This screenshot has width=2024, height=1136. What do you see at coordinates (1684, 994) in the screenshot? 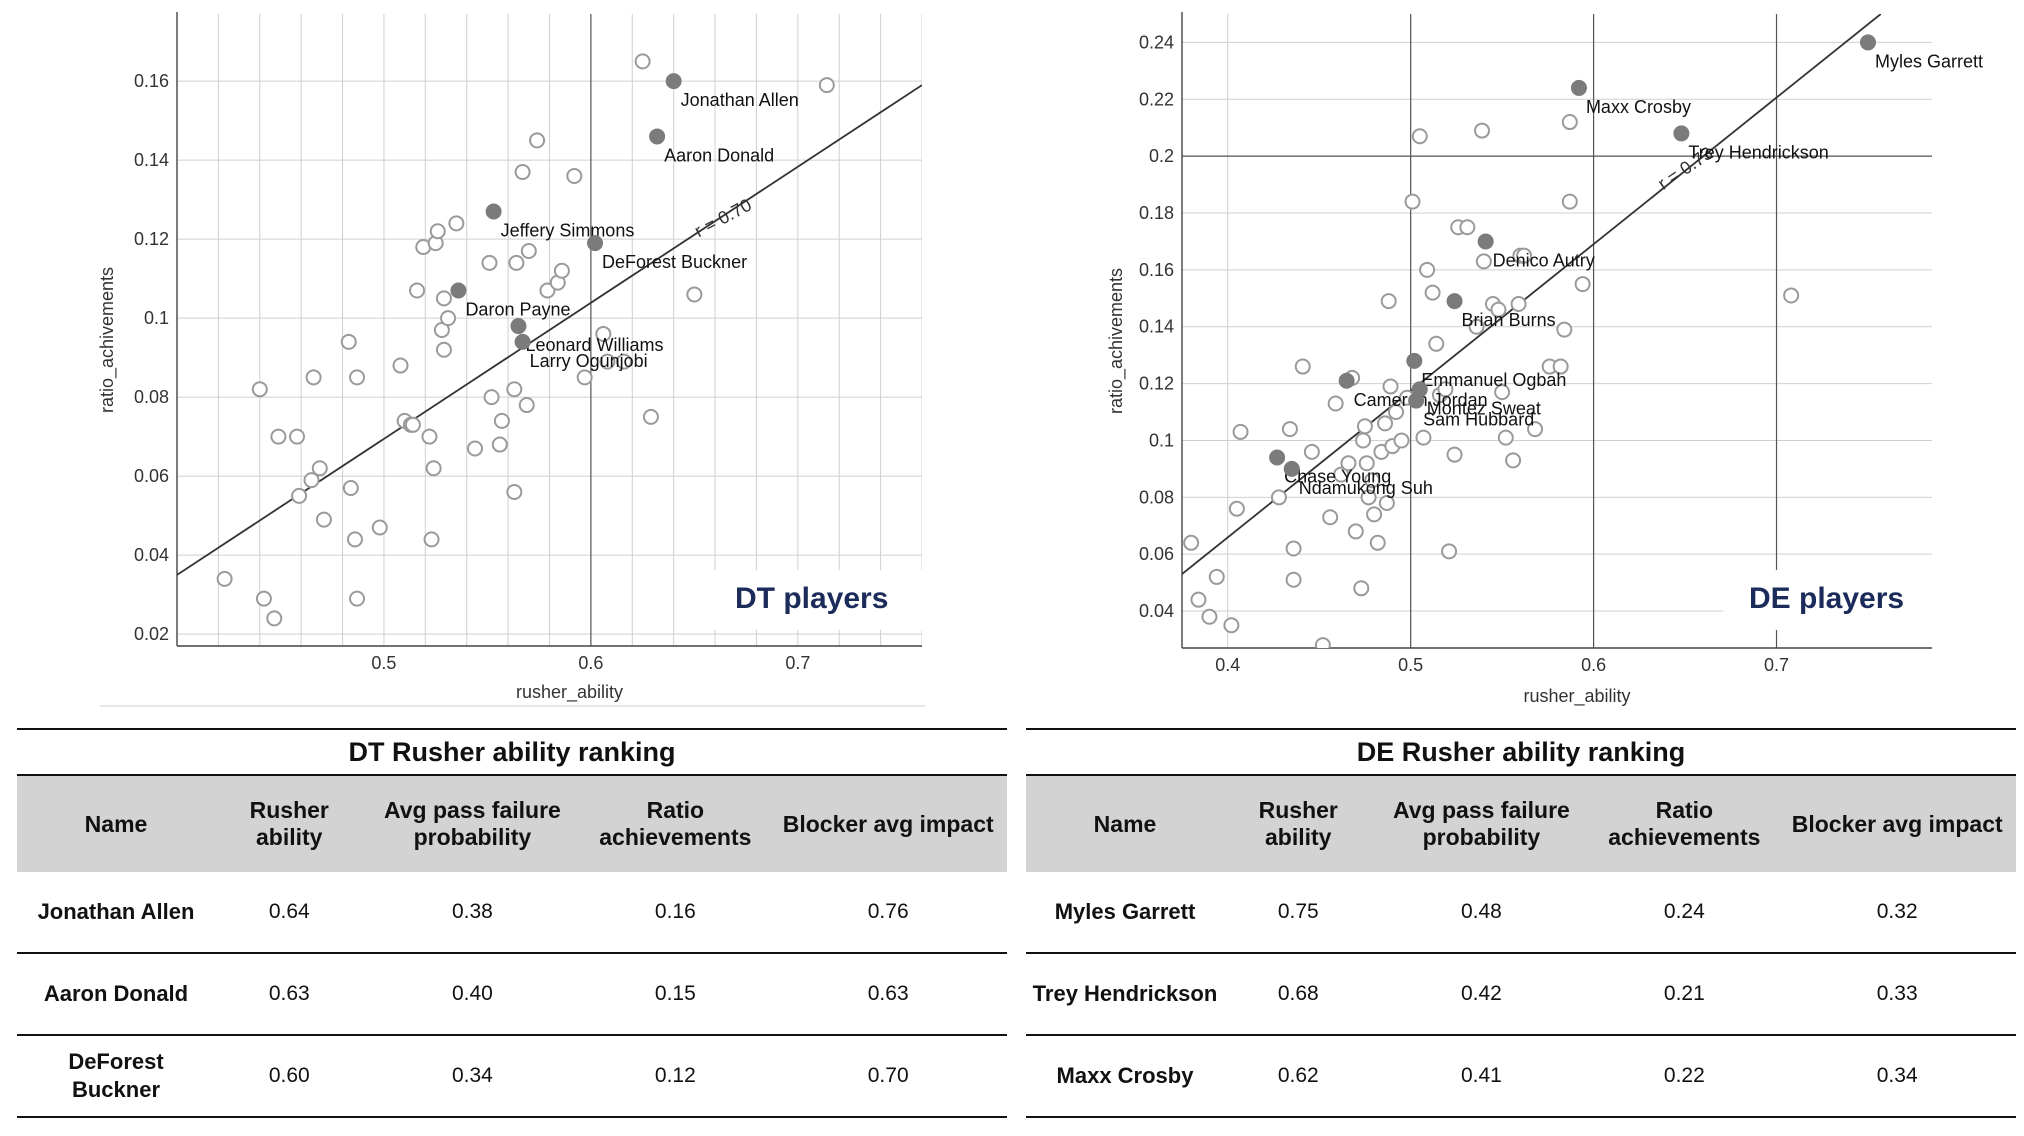
I see `ratio-achievements-cell: 0.21` at bounding box center [1684, 994].